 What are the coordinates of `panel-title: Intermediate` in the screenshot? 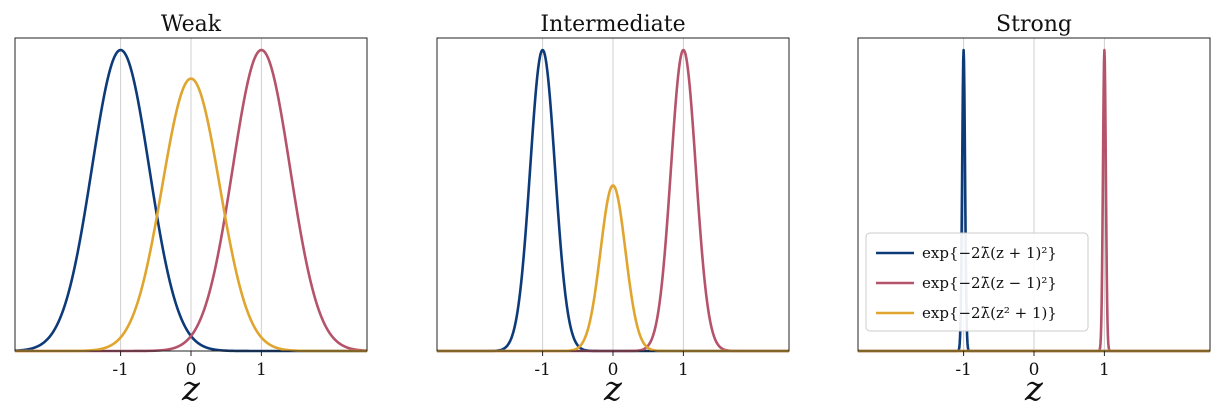 It's located at (612, 24).